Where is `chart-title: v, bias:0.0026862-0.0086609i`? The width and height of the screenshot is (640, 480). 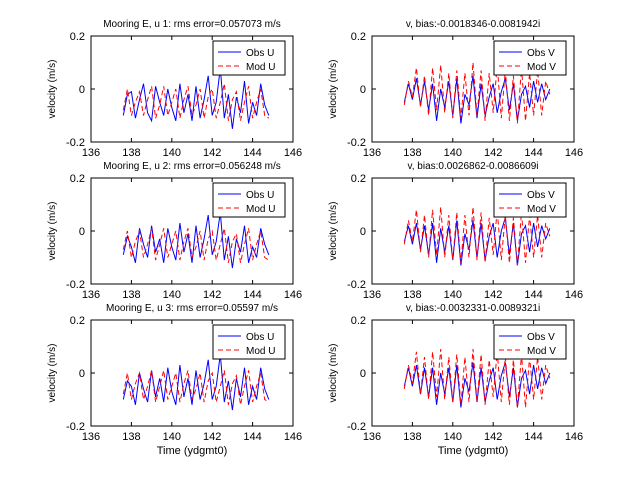
chart-title: v, bias:0.0026862-0.0086609i is located at coordinates (472, 166).